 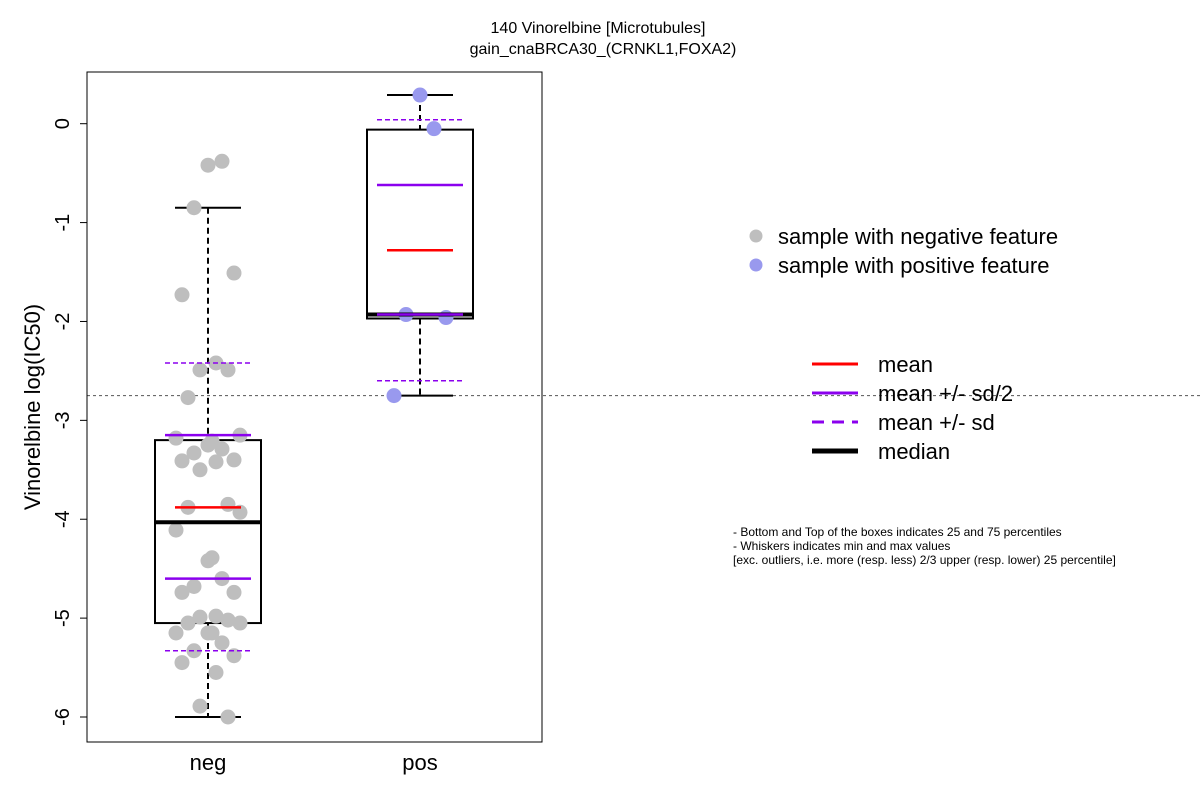 What do you see at coordinates (32, 407) in the screenshot?
I see `y-axis-label: Vinorelbine log(IC50)` at bounding box center [32, 407].